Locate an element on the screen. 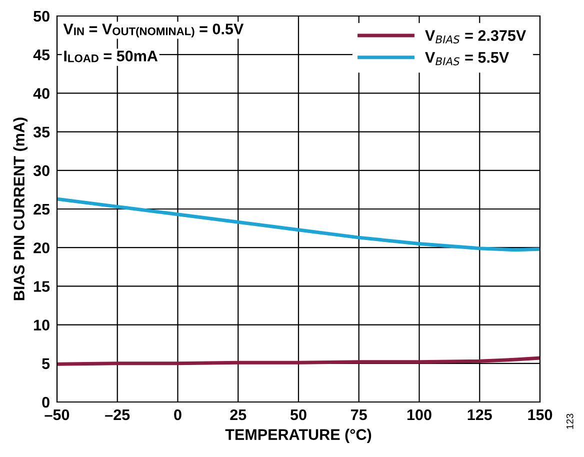  y-tick-label: 5 is located at coordinates (46, 364).